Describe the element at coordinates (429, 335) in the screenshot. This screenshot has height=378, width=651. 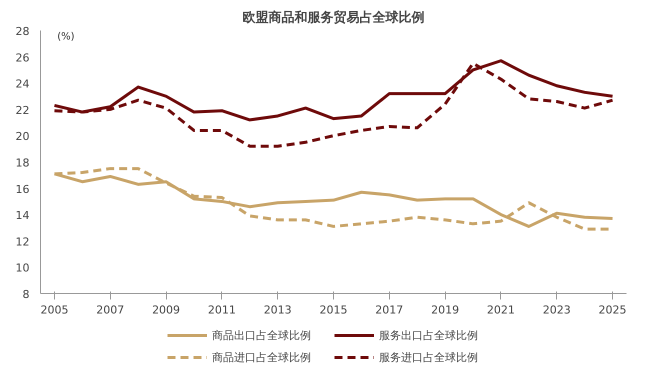
I see `legend-label: 服务出口占全球比例` at that location.